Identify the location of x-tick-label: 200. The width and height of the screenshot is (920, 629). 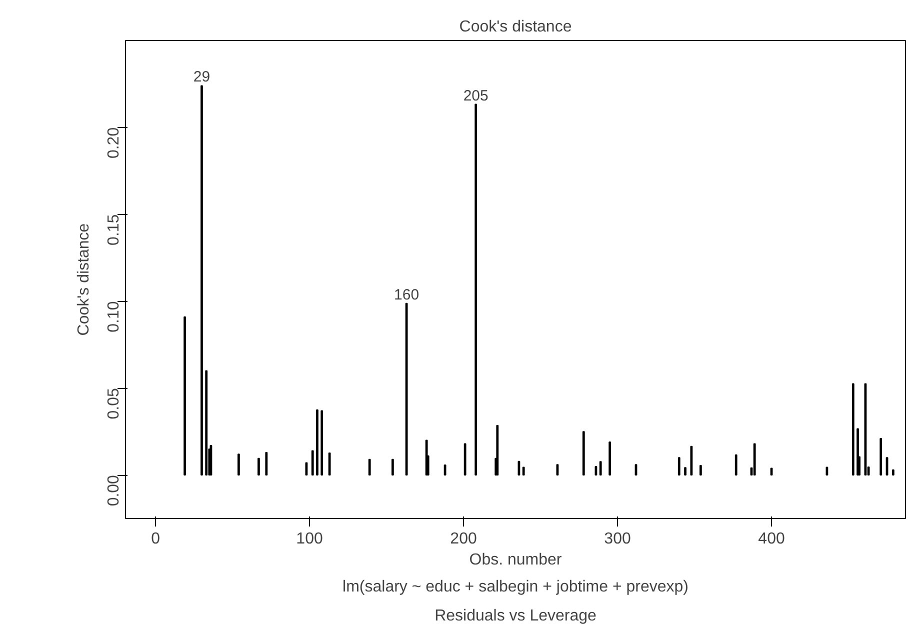
(463, 539).